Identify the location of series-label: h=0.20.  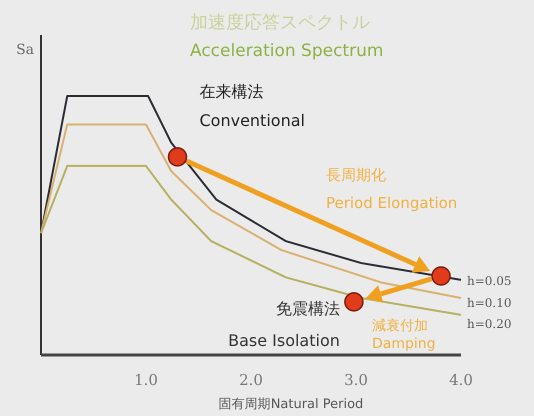
(489, 323).